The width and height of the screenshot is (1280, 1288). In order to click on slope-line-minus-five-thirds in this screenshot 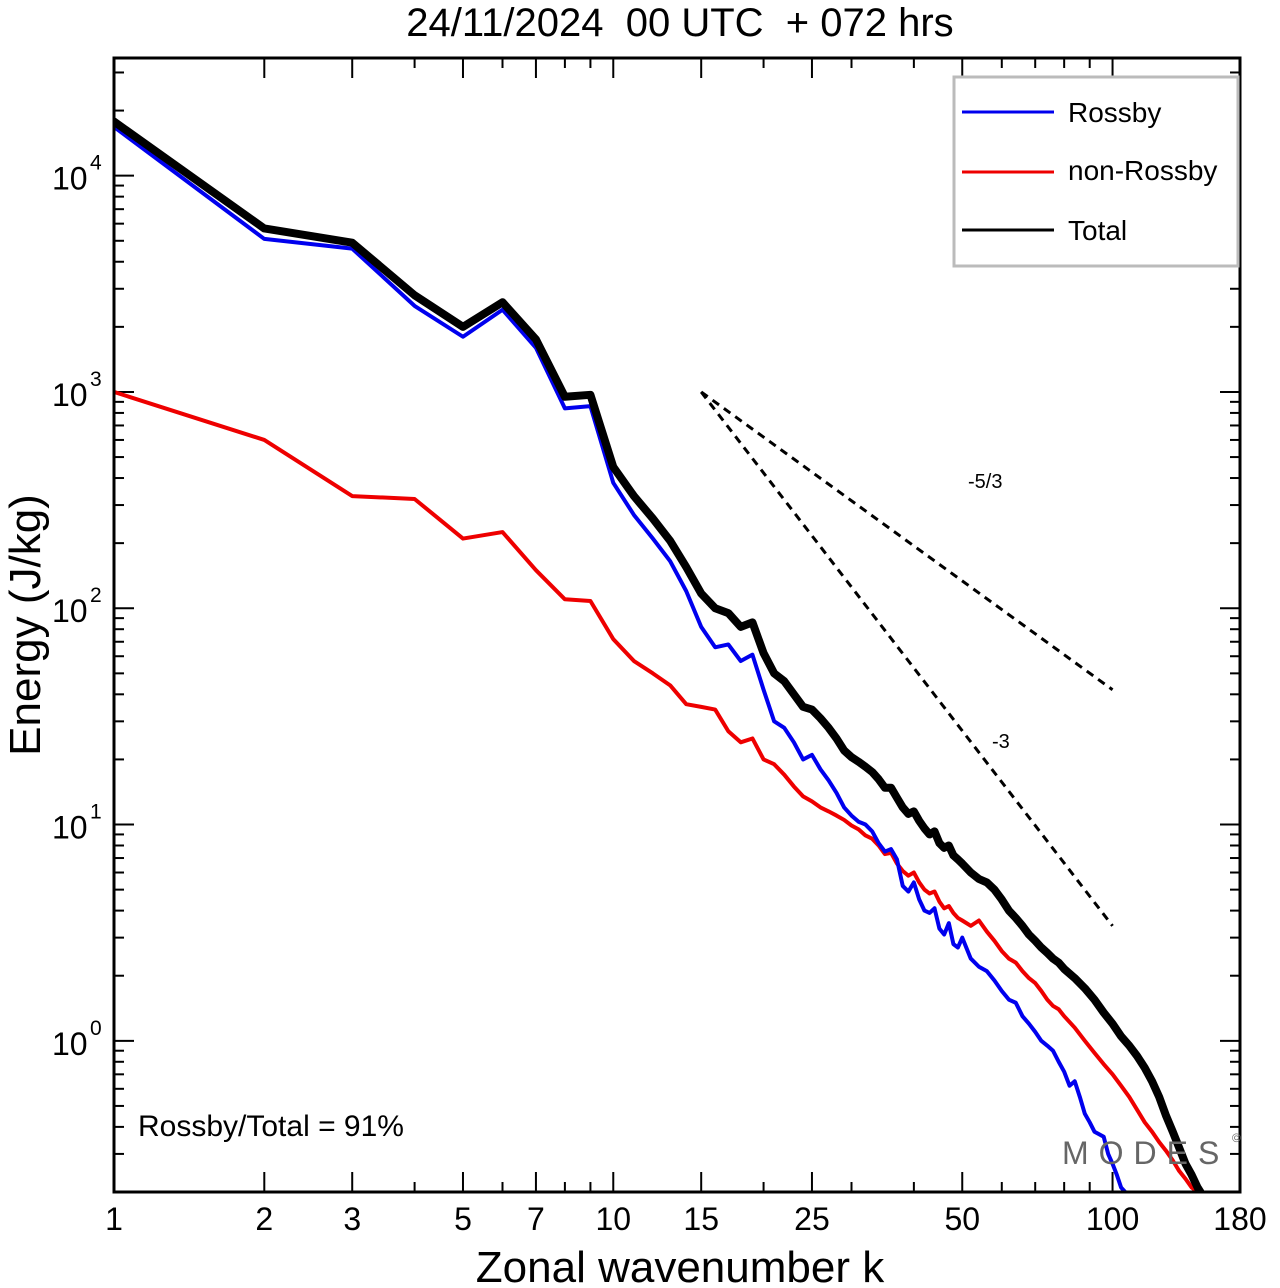, I will do `click(907, 540)`.